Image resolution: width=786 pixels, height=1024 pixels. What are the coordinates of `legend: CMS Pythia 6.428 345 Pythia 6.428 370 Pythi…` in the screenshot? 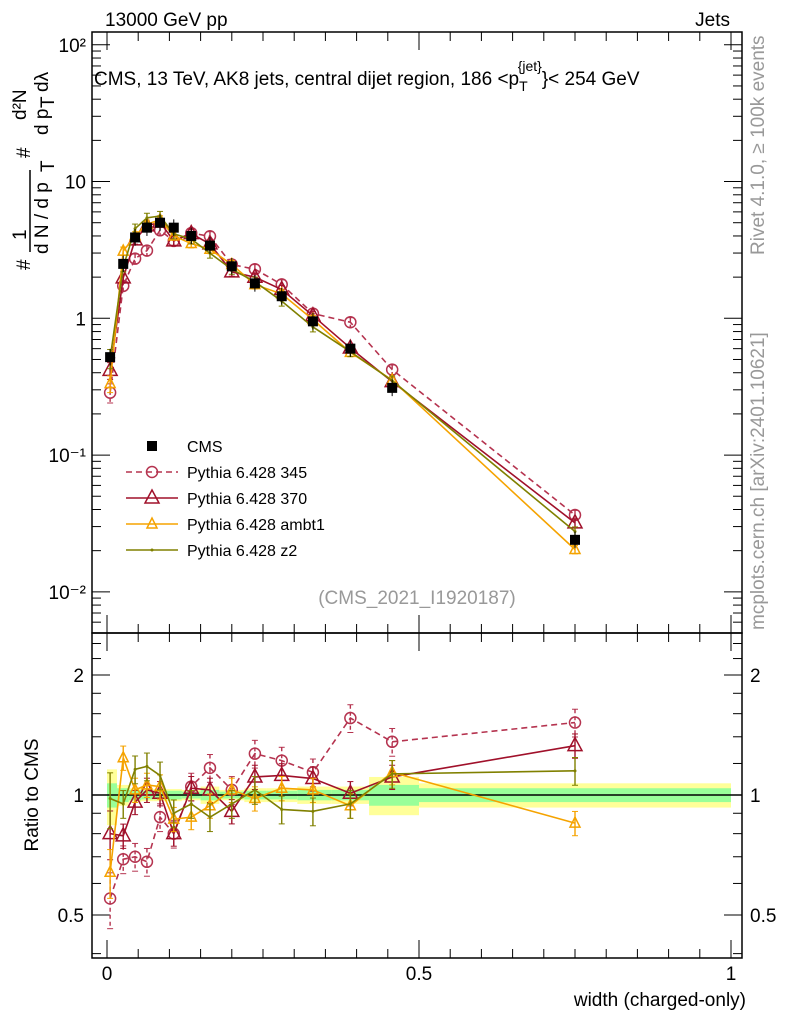 It's located at (225, 499).